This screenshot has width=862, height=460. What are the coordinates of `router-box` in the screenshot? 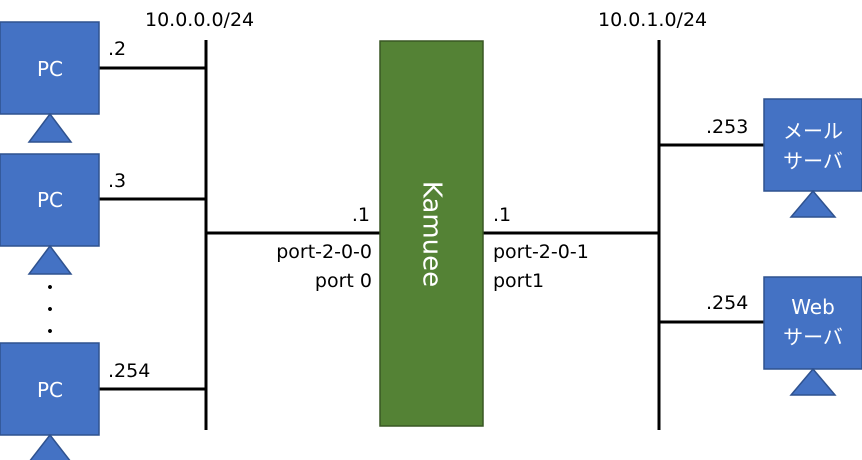 It's located at (431, 233).